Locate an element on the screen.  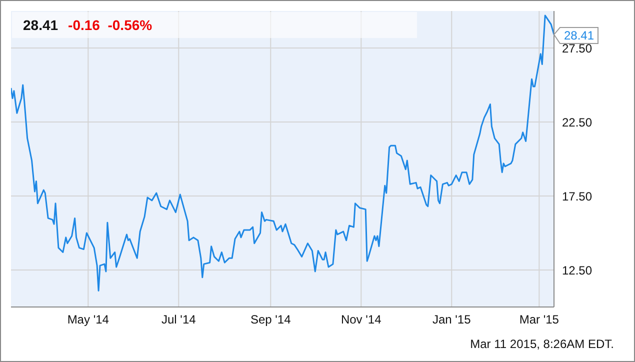
chart-subtitle: -0.16 -0.56% is located at coordinates (110, 25).